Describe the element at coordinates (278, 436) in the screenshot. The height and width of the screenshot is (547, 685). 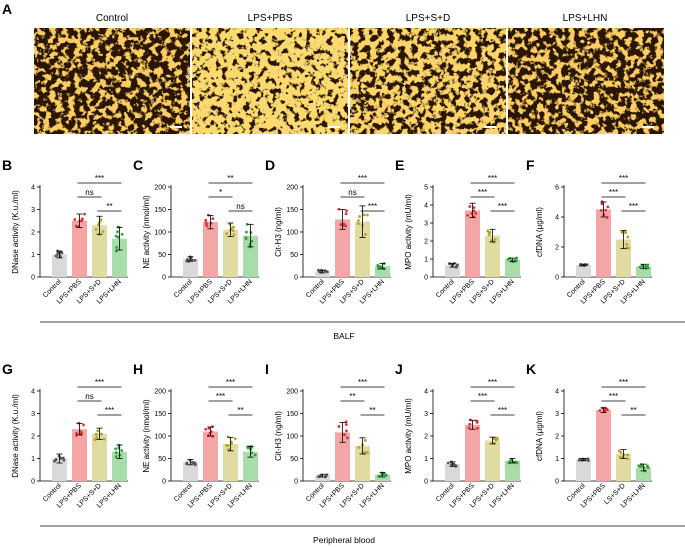
I see `y-axis-label: Cit-H3 (ng/ml)` at that location.